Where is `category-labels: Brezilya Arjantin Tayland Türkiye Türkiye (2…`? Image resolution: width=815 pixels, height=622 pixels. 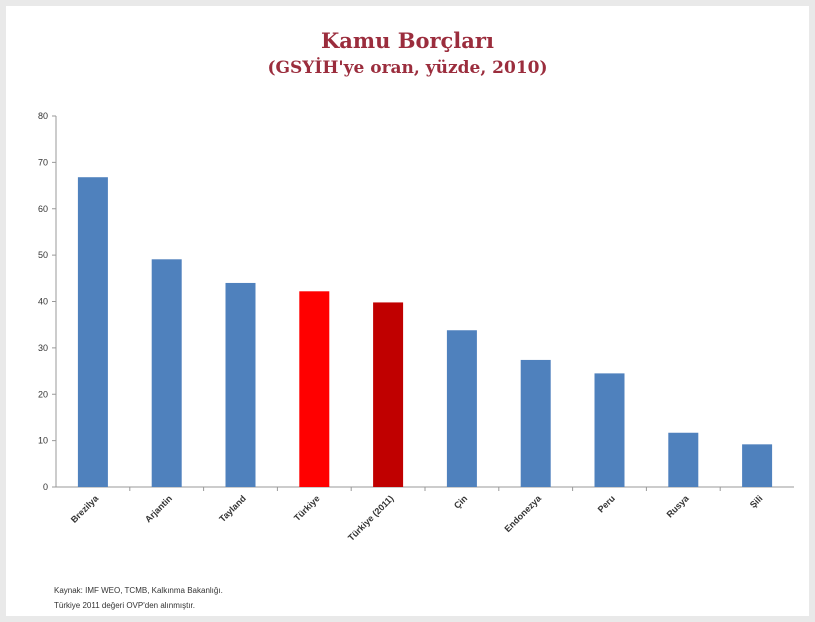
category-labels: Brezilya Arjantin Tayland Türkiye Türkiye (2… is located at coordinates (417, 518).